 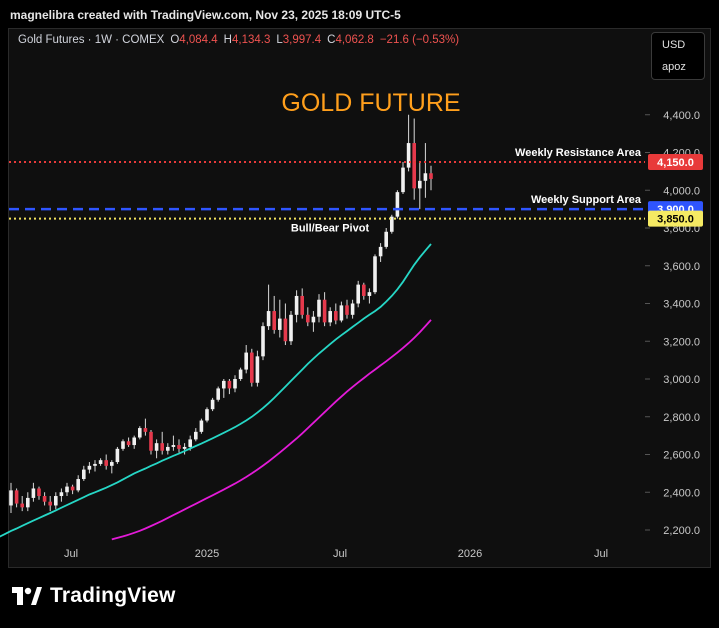 What do you see at coordinates (681, 267) in the screenshot?
I see `y-tick-label: 3,600.0` at bounding box center [681, 267].